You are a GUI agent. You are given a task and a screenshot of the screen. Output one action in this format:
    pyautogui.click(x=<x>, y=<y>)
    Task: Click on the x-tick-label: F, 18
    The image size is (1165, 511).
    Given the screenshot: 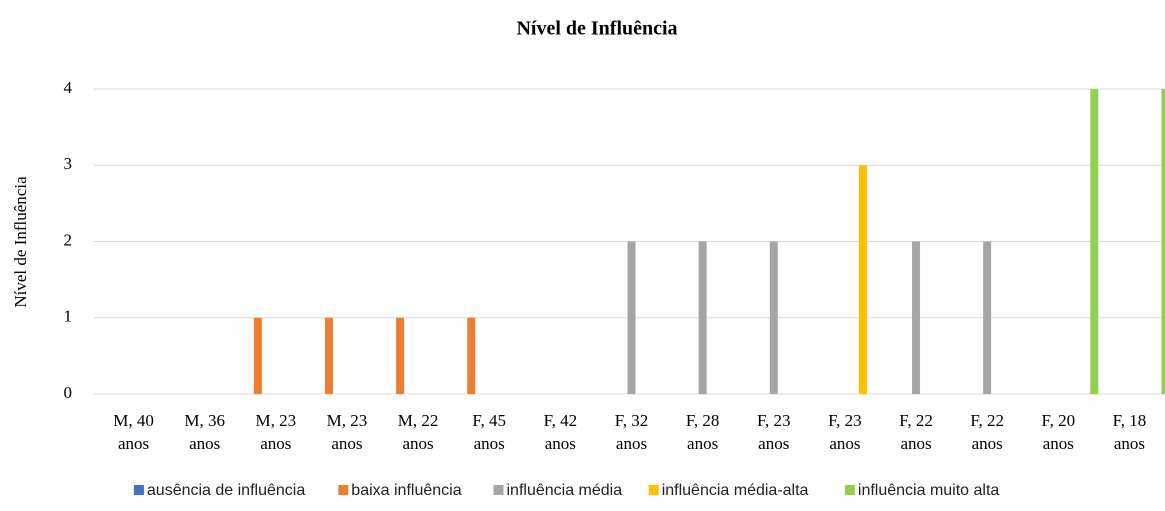 What is the action you would take?
    pyautogui.click(x=1130, y=420)
    